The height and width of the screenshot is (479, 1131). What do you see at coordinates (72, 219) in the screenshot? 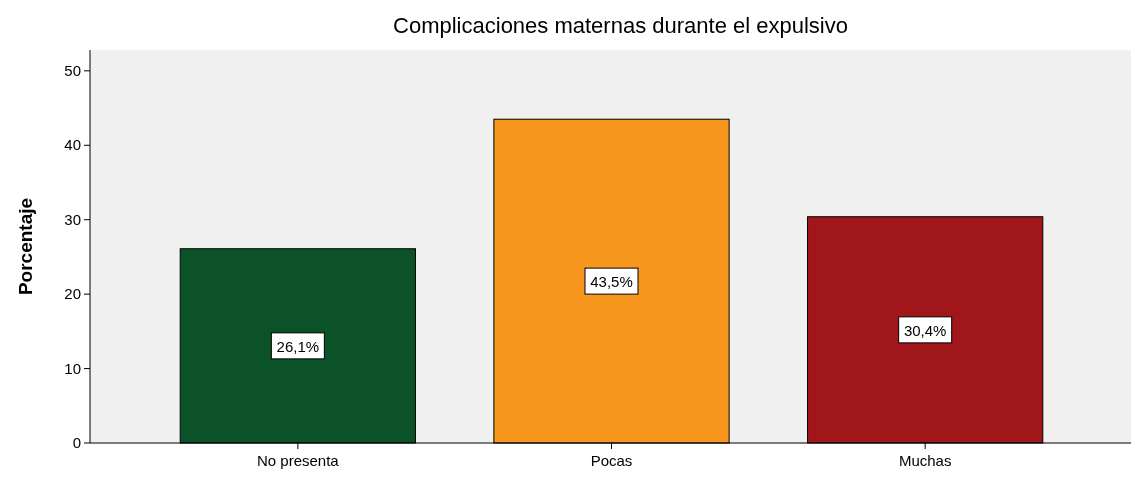
I see `y-tick-label: 30` at bounding box center [72, 219].